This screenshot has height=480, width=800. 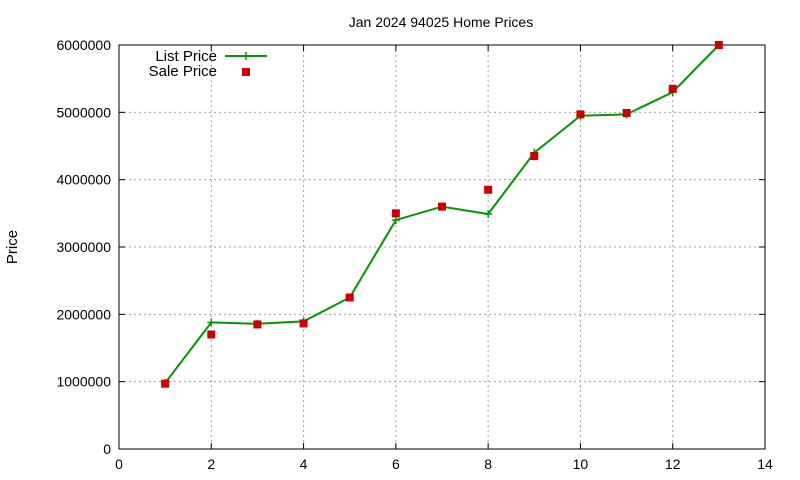 I want to click on y-tick-label: 6000000, so click(x=83, y=45).